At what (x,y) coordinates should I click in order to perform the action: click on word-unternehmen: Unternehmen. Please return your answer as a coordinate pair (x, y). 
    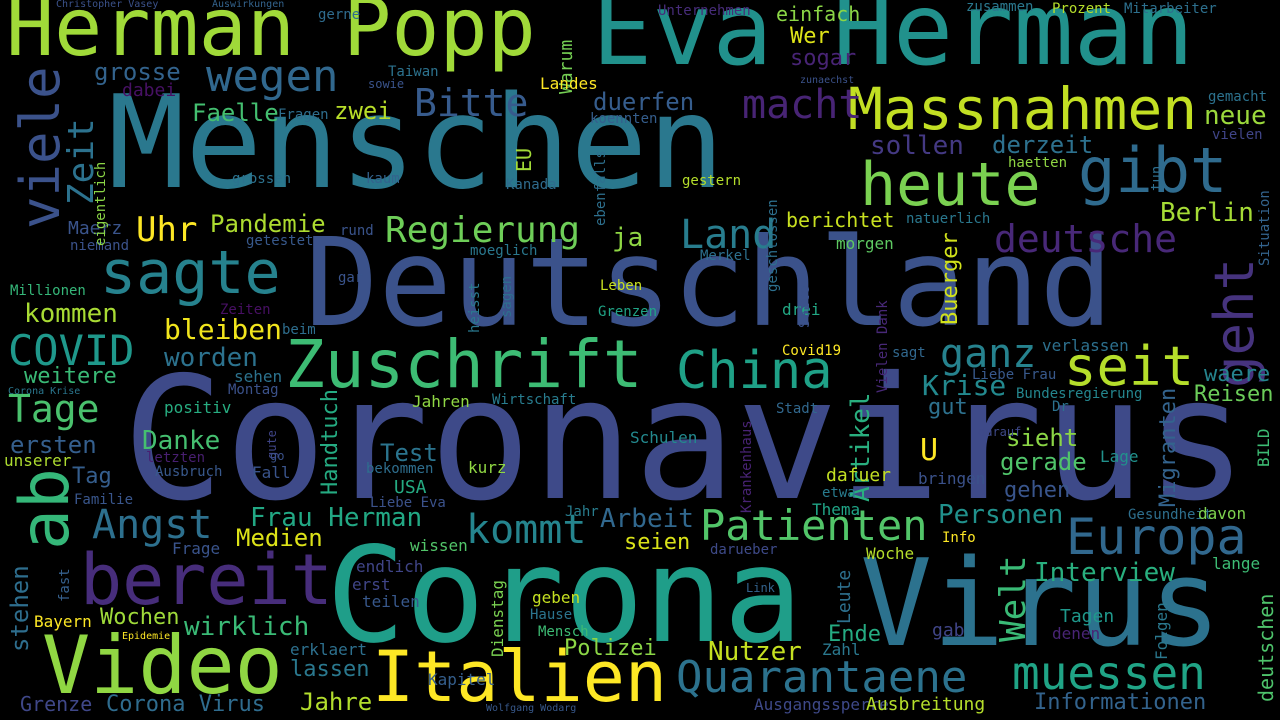
    Looking at the image, I should click on (704, 11).